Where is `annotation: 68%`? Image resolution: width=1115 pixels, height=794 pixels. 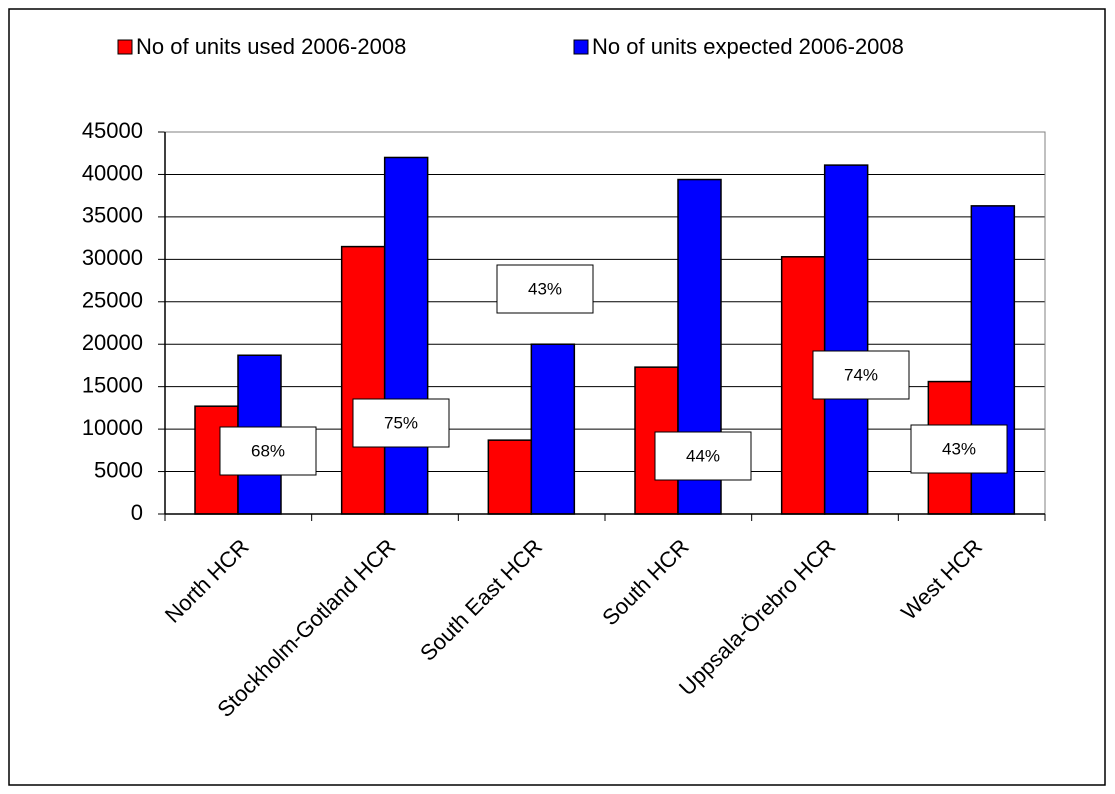
annotation: 68% is located at coordinates (268, 450).